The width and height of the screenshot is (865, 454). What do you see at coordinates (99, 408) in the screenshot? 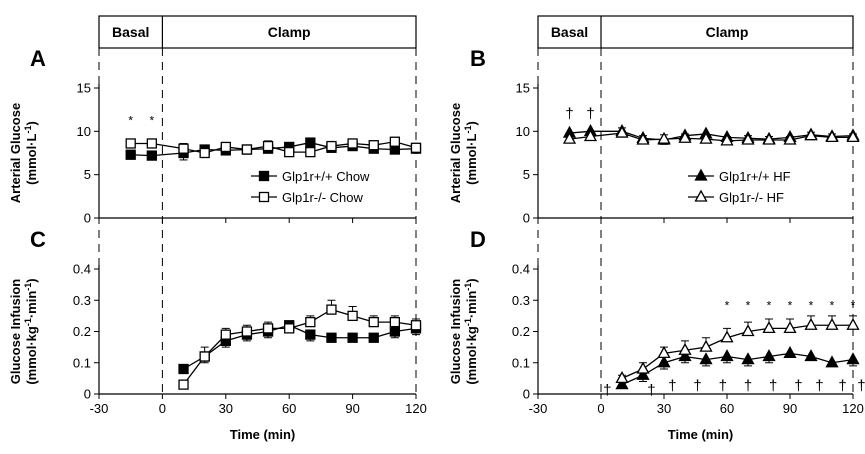
I see `x-tick-label: -30` at bounding box center [99, 408].